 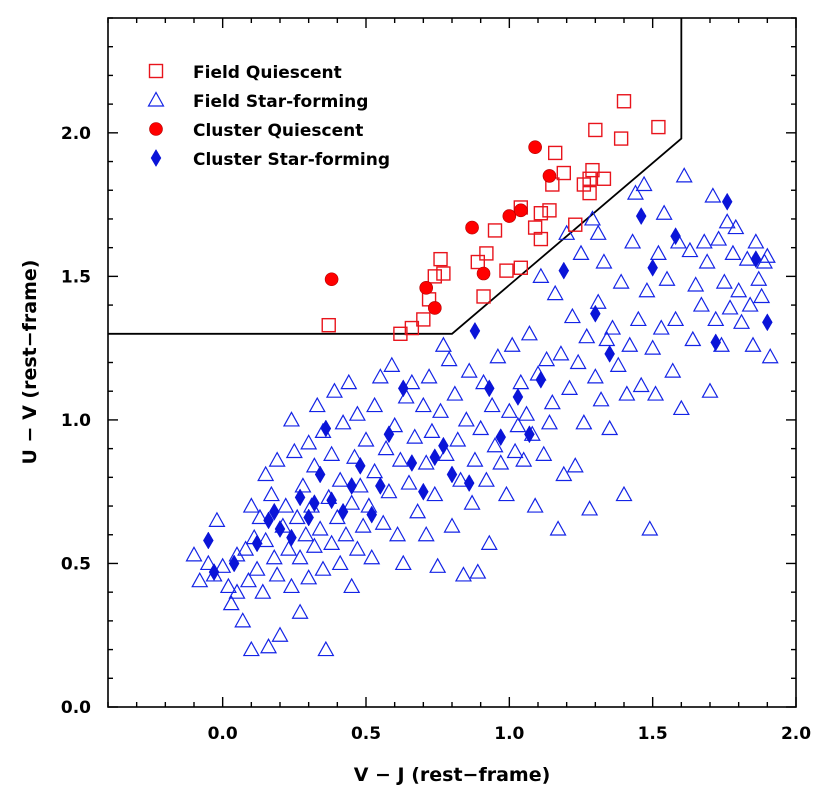 I want to click on legend-label: Field Quiescent, so click(x=267, y=73).